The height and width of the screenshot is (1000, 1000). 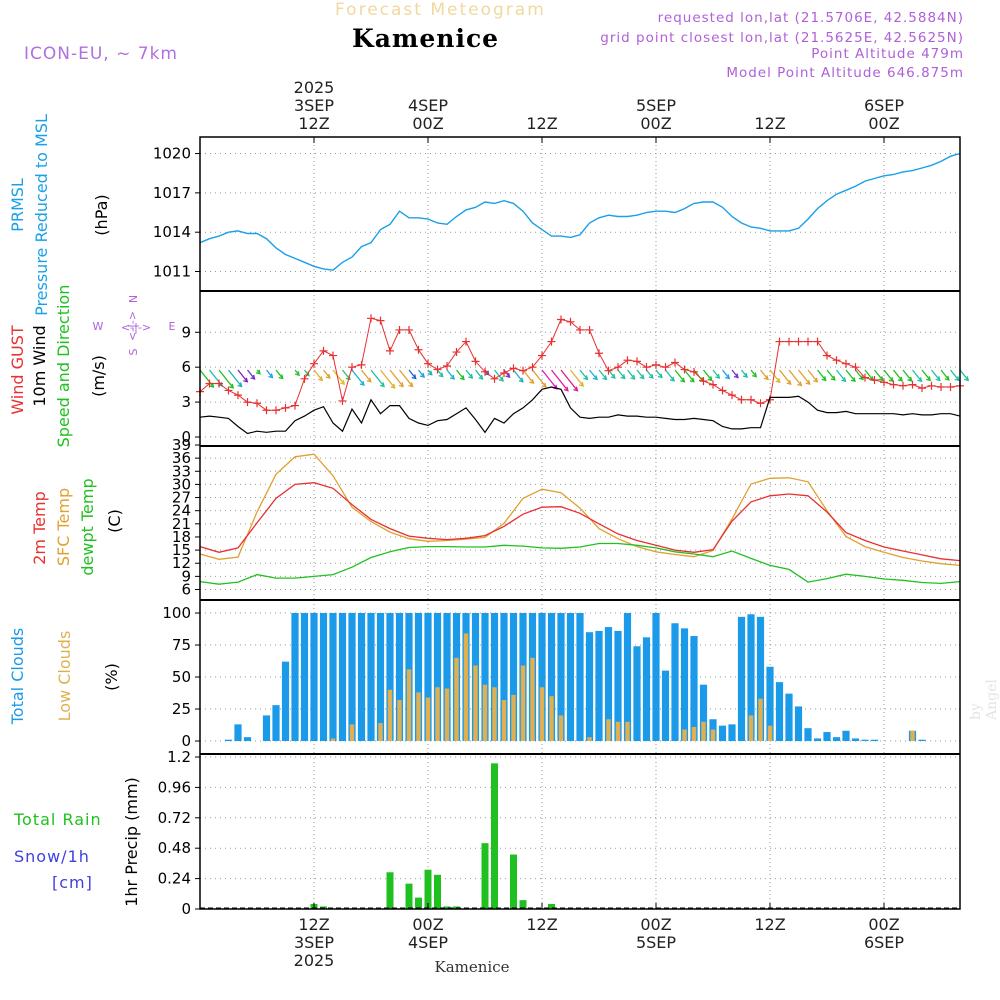 I want to click on precip-unit: 1hr Precip (mm), so click(x=131, y=842).